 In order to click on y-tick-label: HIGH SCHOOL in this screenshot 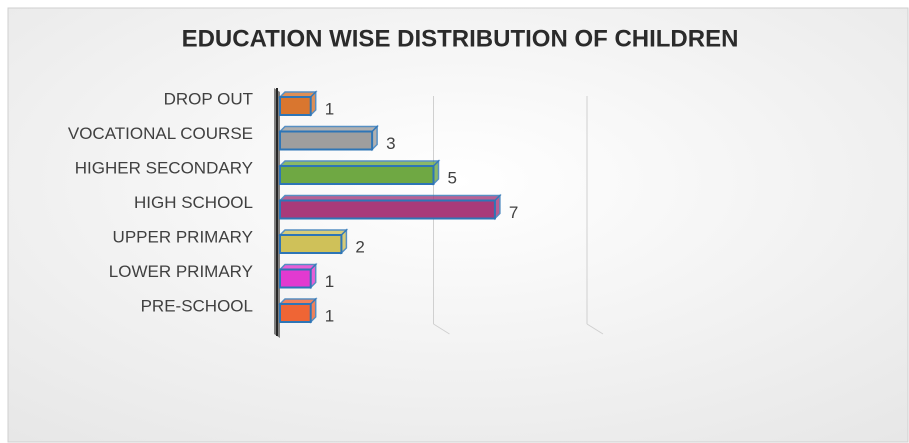, I will do `click(193, 202)`.